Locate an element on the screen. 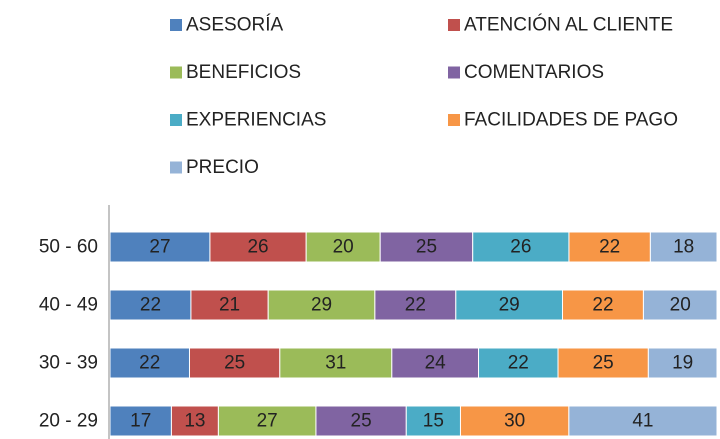 The image size is (720, 439). y-tick-label: 30 - 39 is located at coordinates (68, 363).